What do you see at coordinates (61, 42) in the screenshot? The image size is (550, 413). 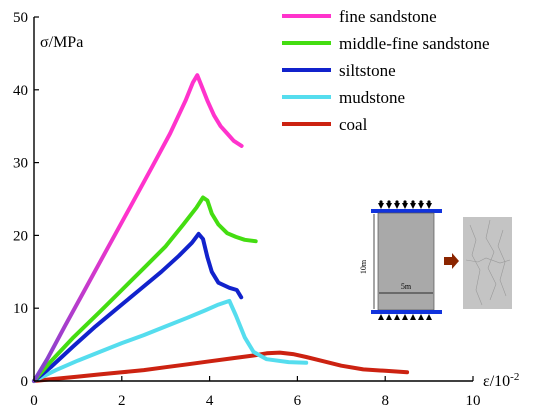 I see `y-axis-label: σ/MPa` at bounding box center [61, 42].